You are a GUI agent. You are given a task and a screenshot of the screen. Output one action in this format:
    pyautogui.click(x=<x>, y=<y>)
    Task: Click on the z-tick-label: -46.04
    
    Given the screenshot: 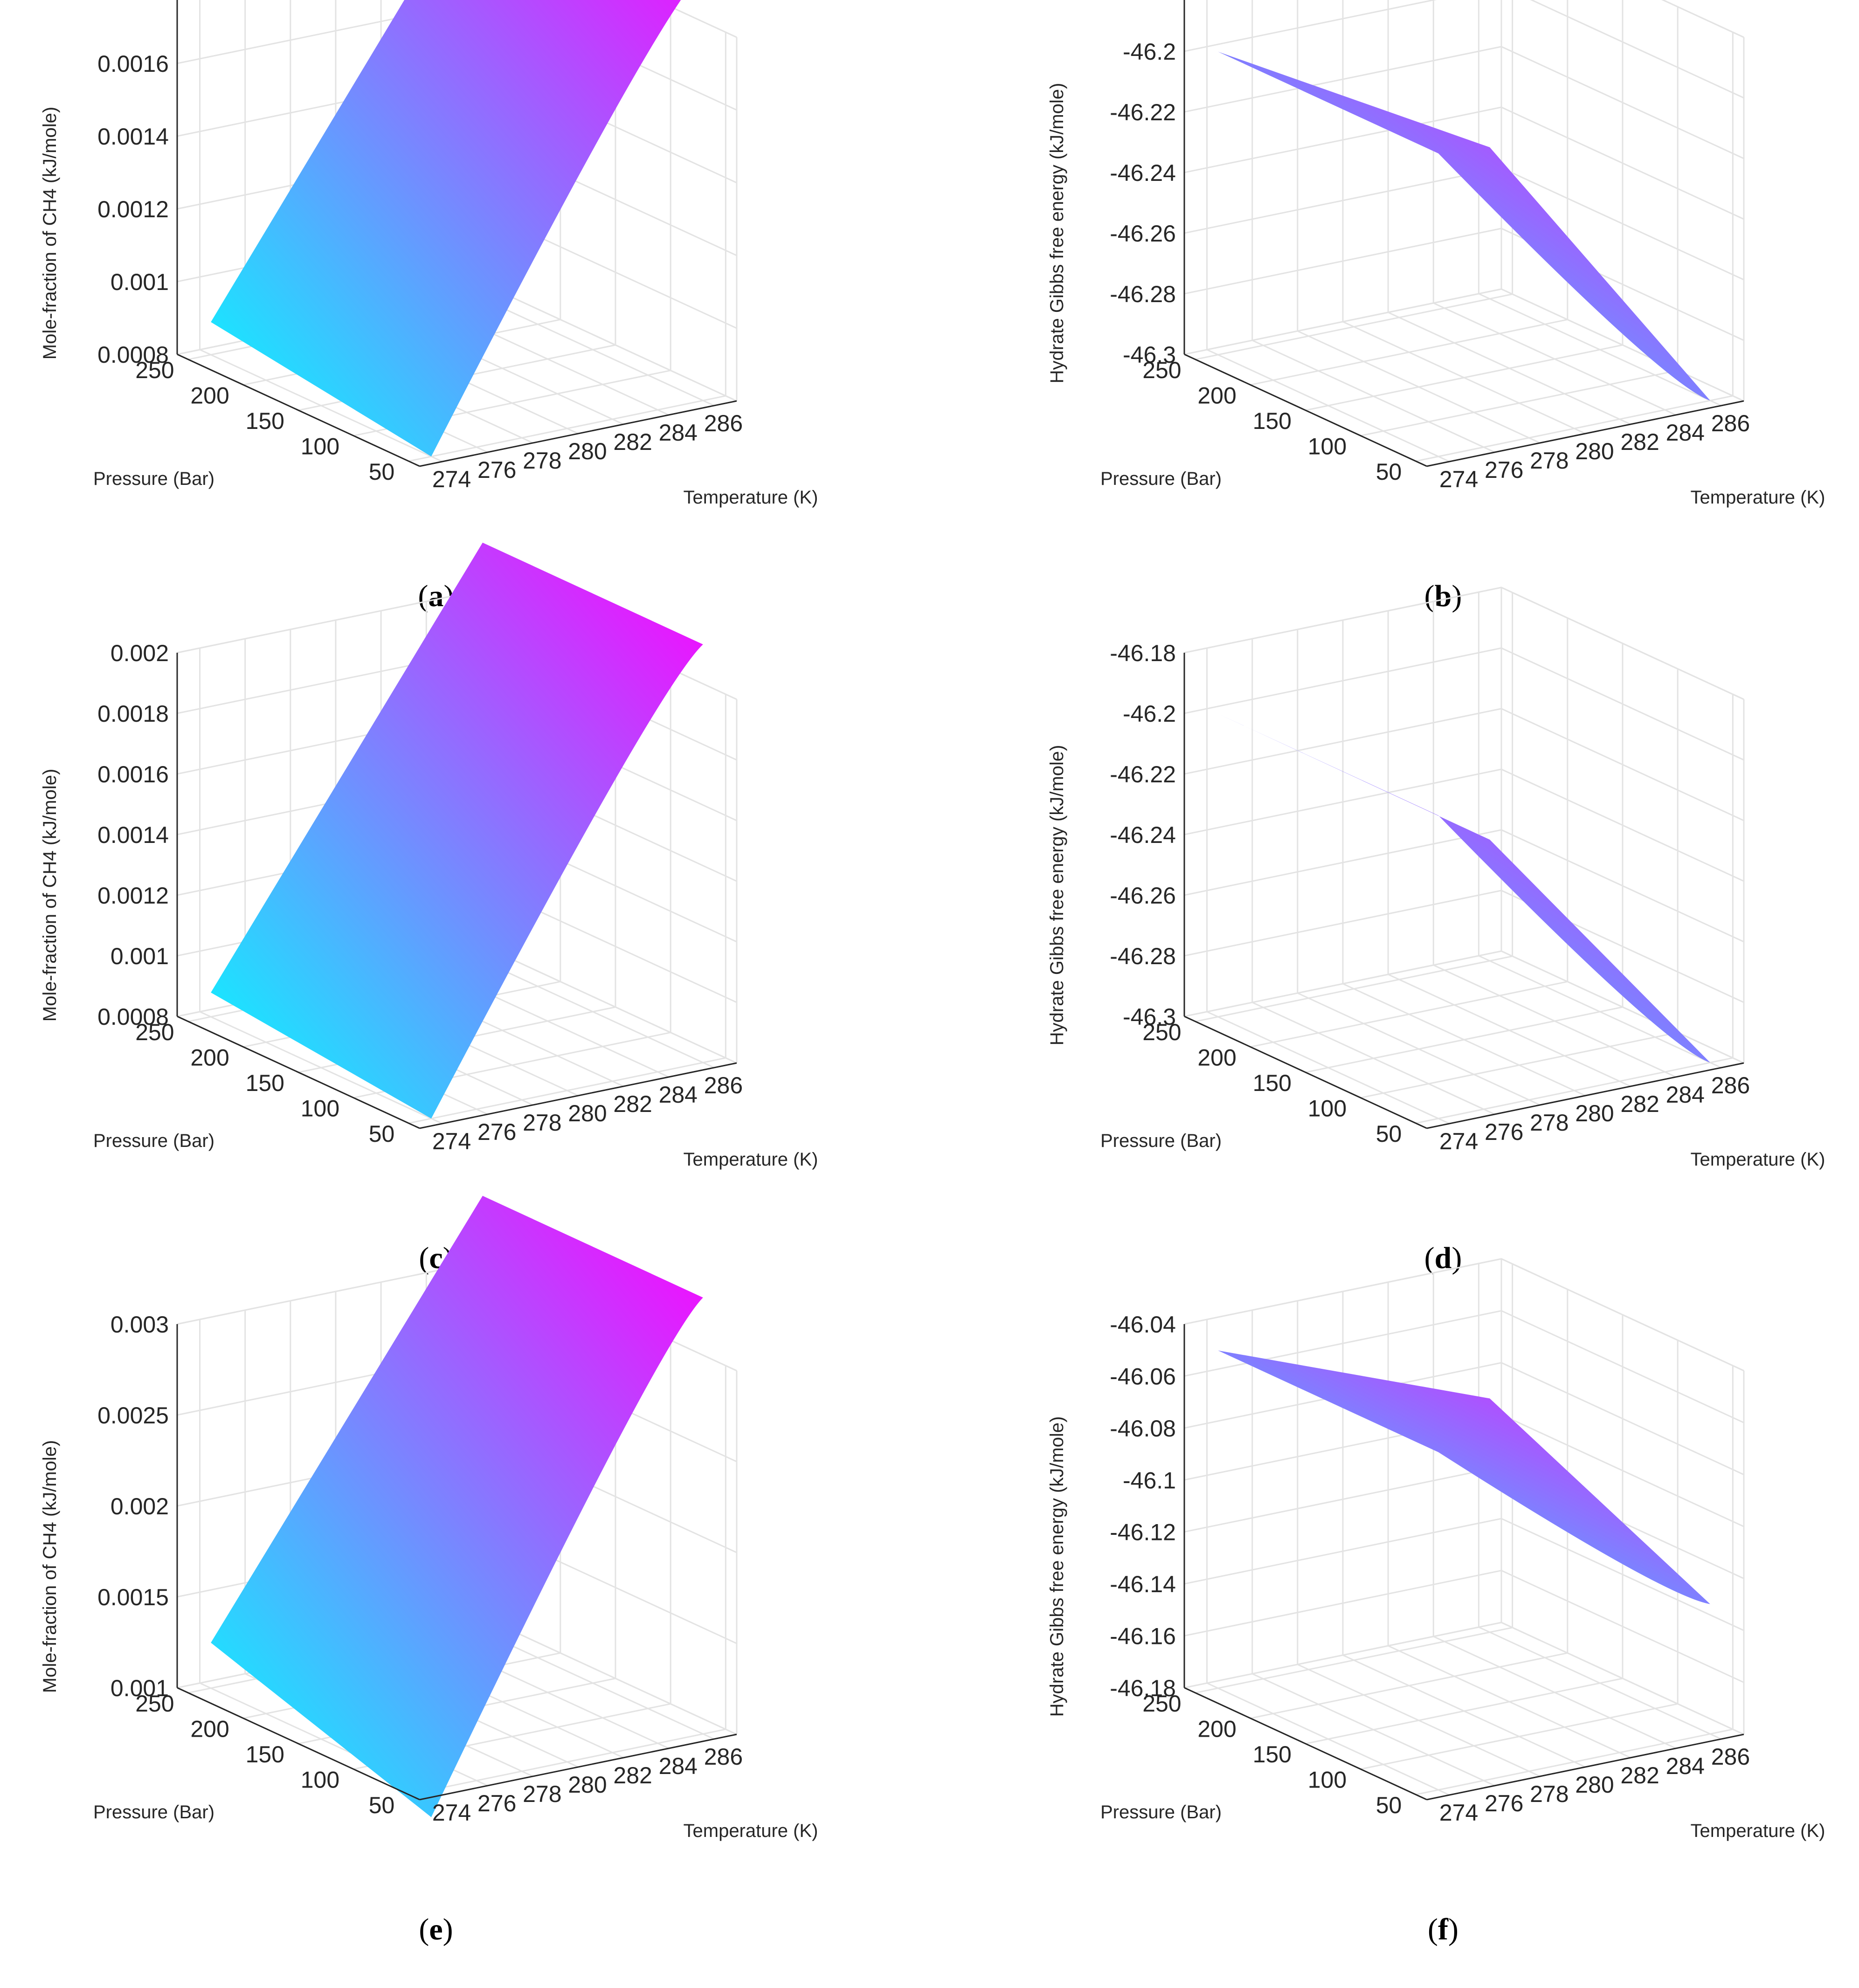 What is the action you would take?
    pyautogui.click(x=1143, y=1325)
    